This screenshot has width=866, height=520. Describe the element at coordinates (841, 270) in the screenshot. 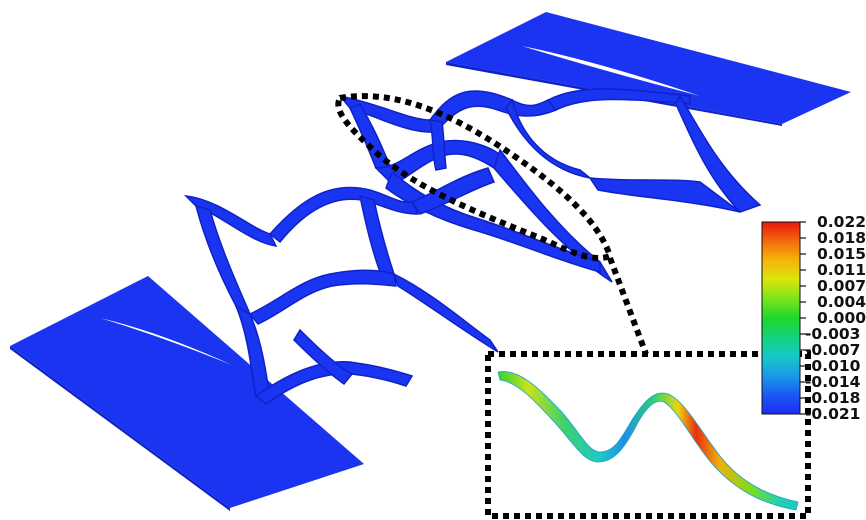

I see `colorbar-tick-label: 0.011` at that location.